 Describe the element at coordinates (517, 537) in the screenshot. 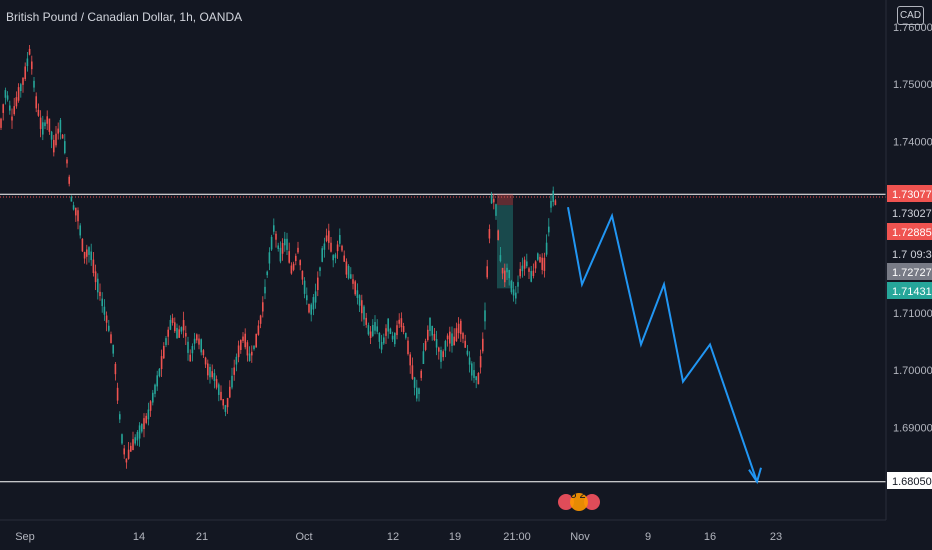

I see `x-tick-label: 21:00` at that location.